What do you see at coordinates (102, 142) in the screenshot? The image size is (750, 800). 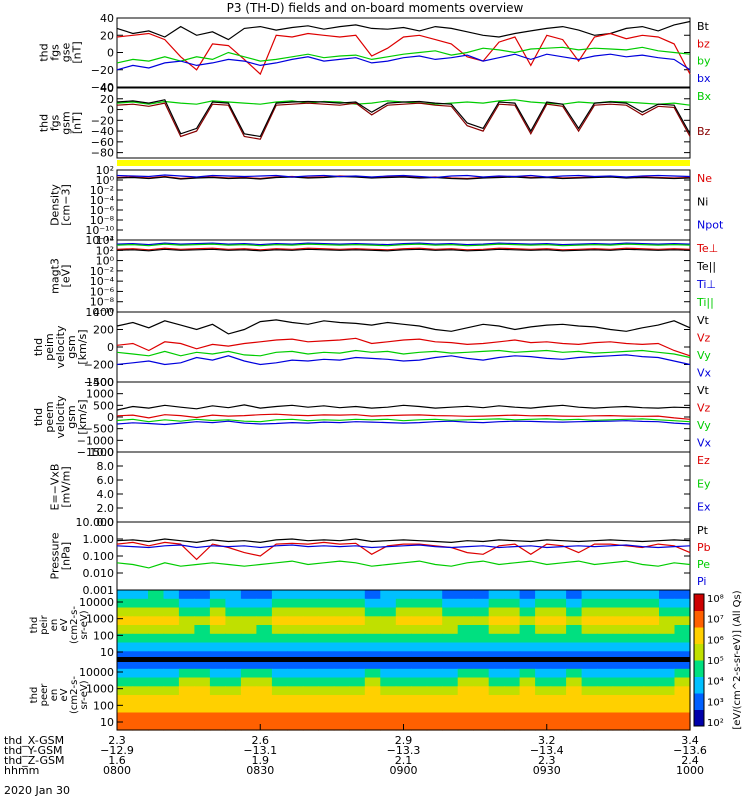 I see `fgs_gsm-ytick-label-5: −60` at bounding box center [102, 142].